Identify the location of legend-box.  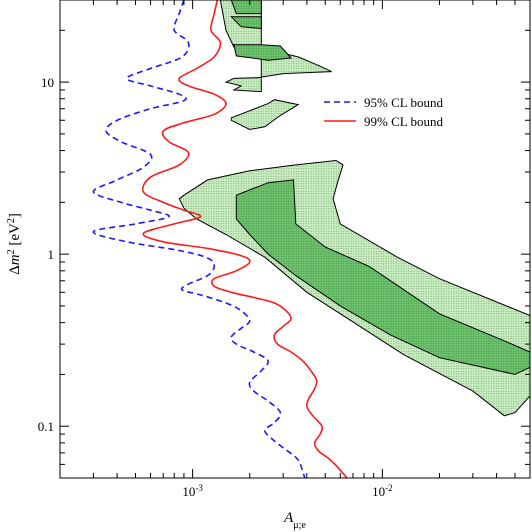
(394, 111).